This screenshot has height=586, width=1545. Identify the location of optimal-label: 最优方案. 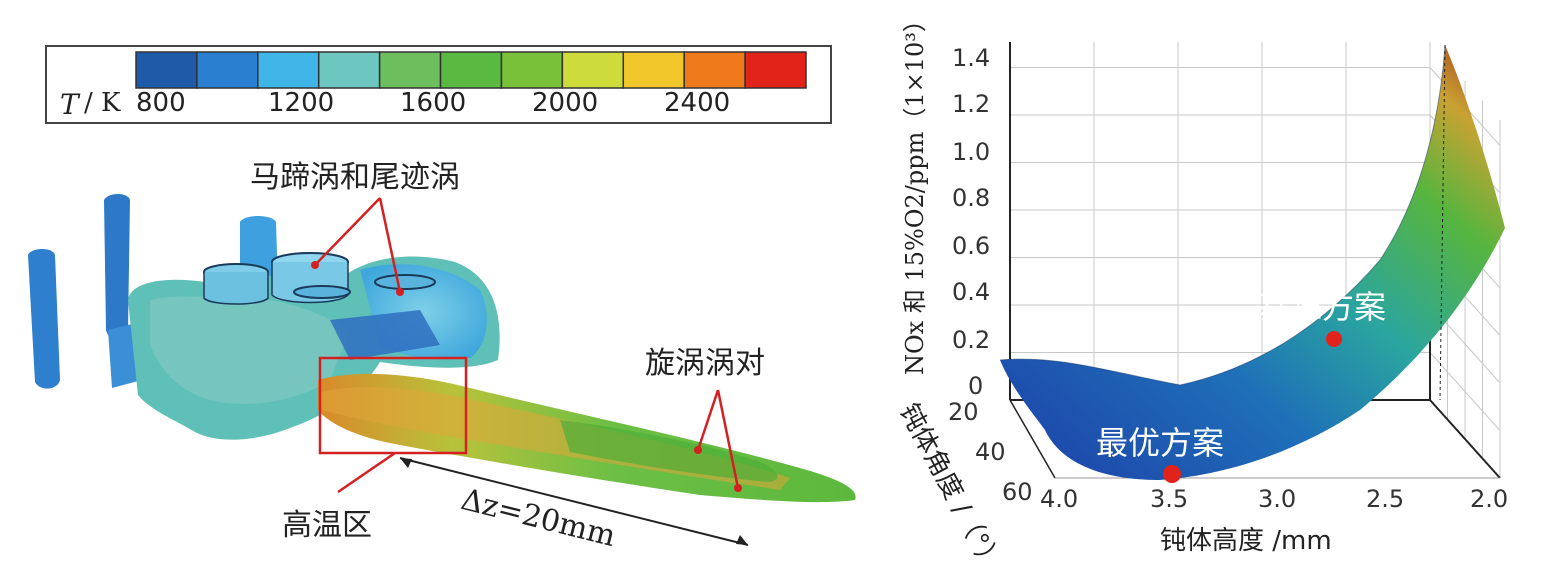
(1160, 443).